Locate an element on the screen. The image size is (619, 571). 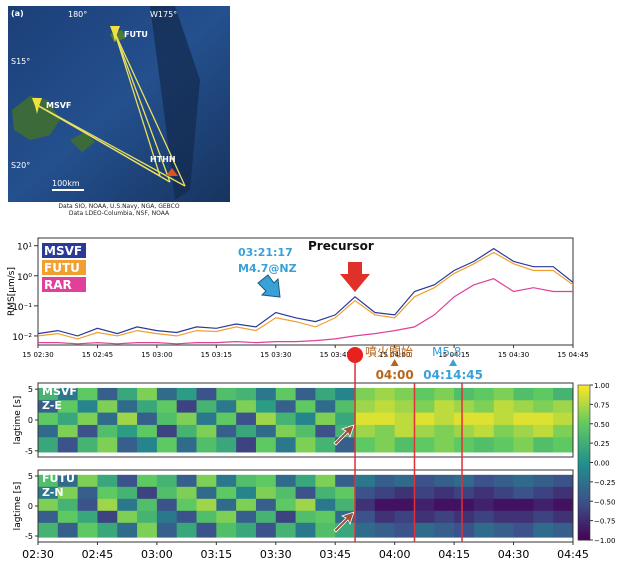
x-tick-label: 15 03:30 is located at coordinates (275, 355).